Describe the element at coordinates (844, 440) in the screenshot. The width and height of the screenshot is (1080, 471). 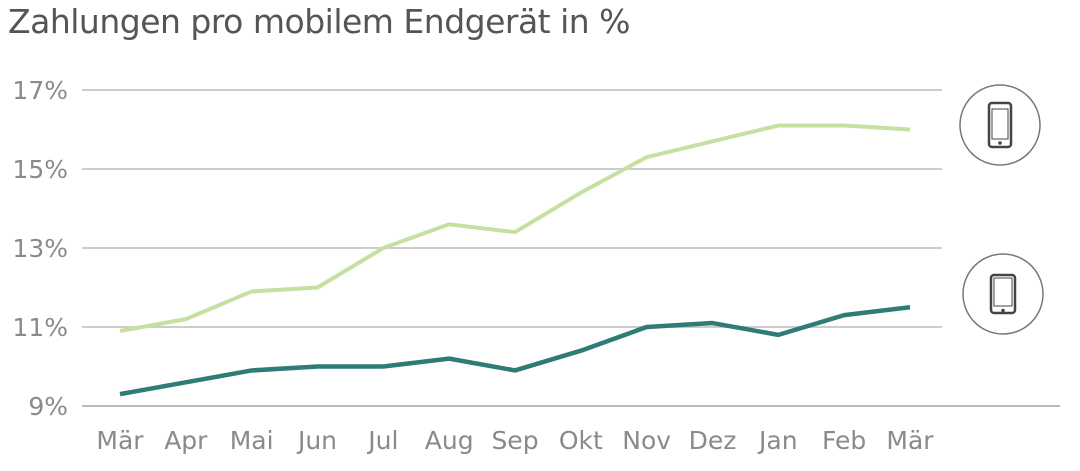
I see `x-tick-label: Feb` at that location.